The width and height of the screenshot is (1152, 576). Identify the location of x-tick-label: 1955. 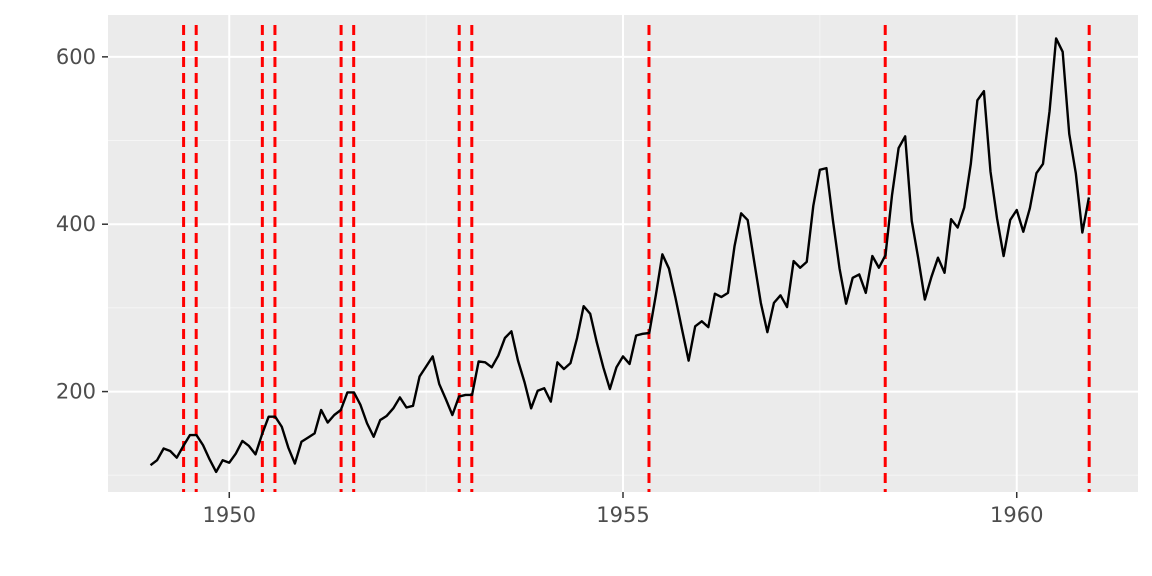
(622, 515).